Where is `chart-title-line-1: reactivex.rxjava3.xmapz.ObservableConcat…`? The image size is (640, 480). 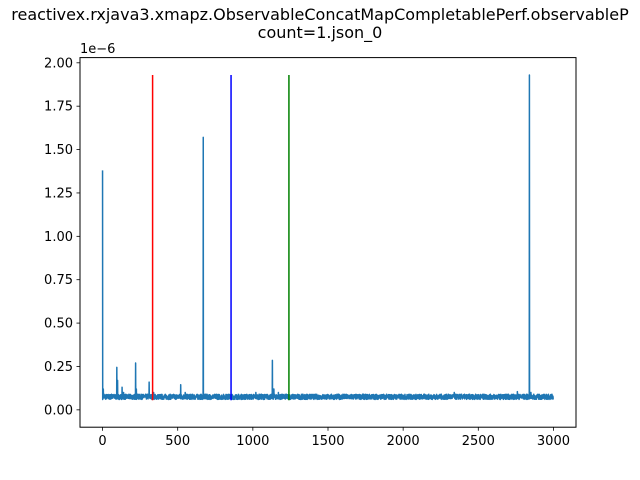 chart-title-line-1: reactivex.rxjava3.xmapz.ObservableConcat… is located at coordinates (320, 14).